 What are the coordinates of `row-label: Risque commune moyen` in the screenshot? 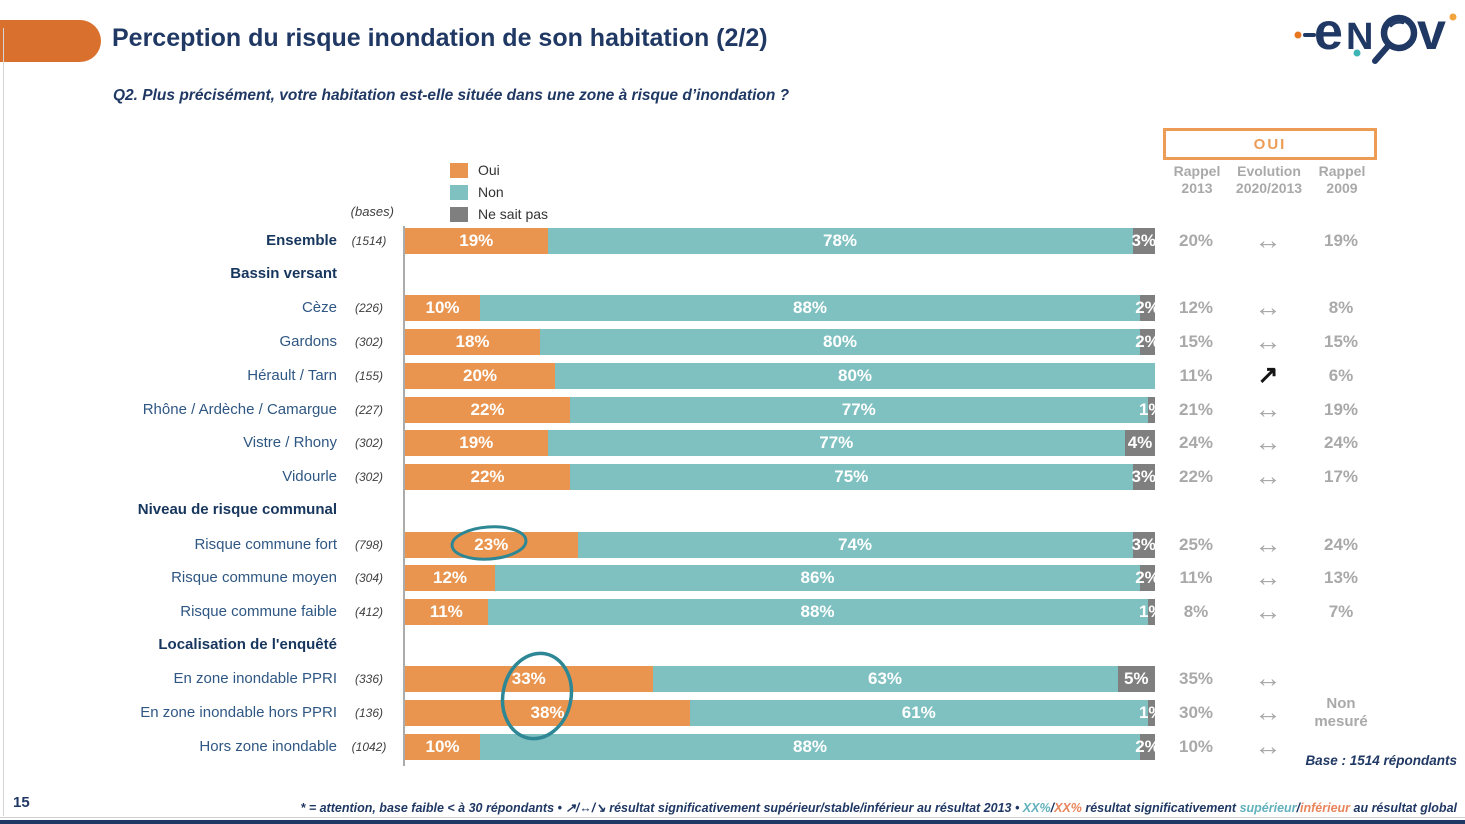 It's located at (254, 578).